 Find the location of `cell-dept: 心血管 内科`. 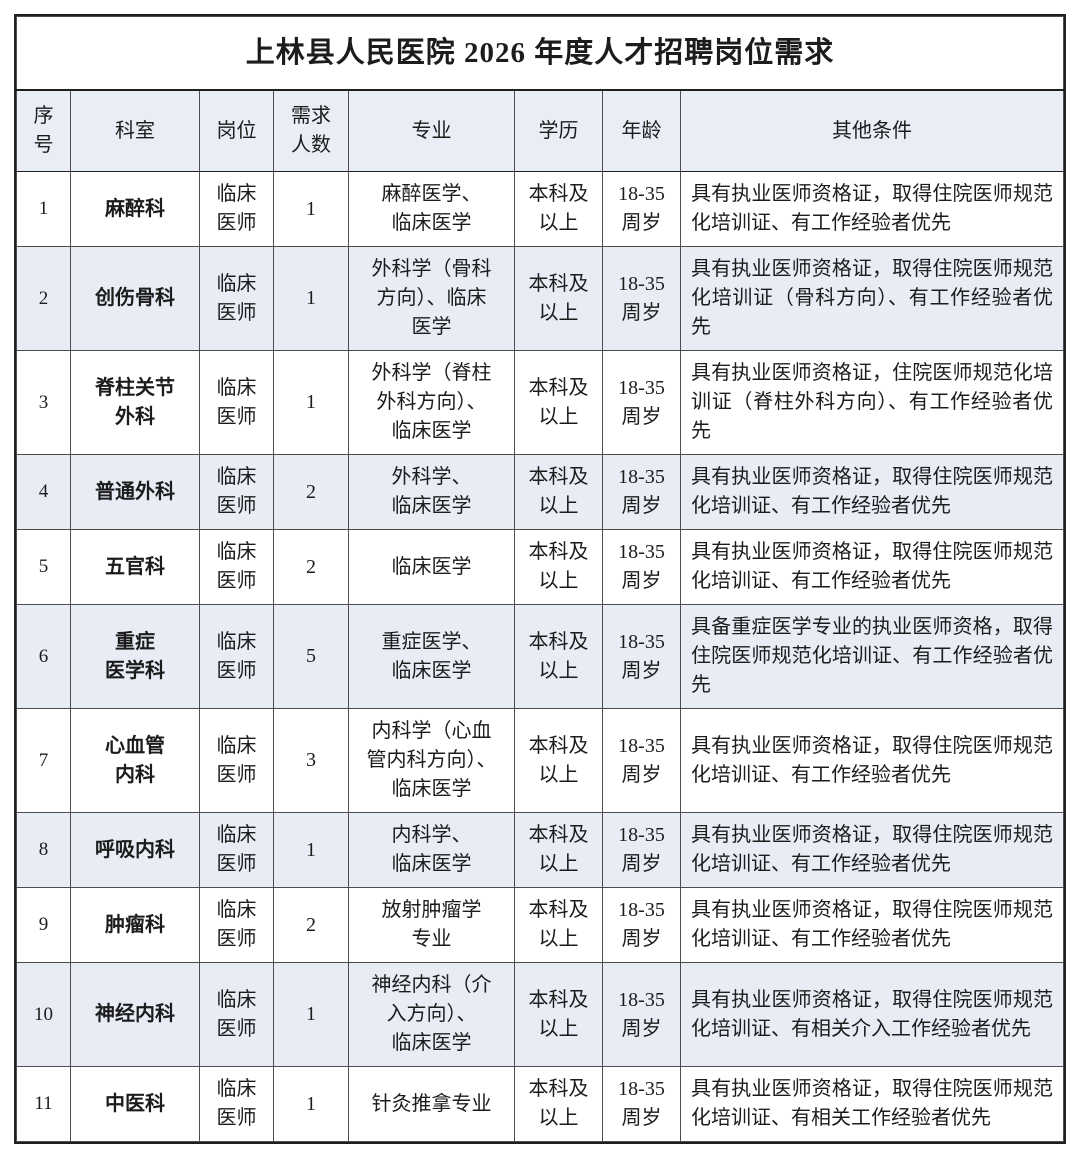

cell-dept: 心血管 内科 is located at coordinates (135, 761).